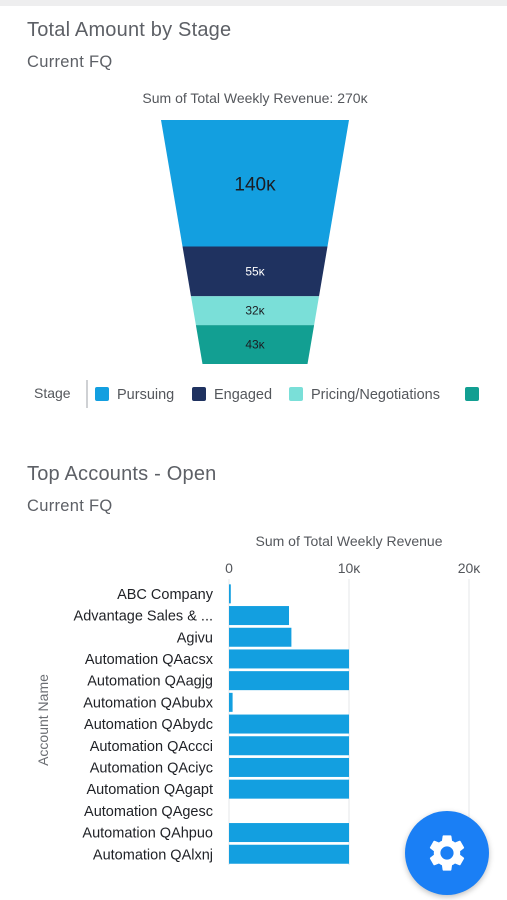 Image resolution: width=507 pixels, height=900 pixels. I want to click on funnel-value-label-1: 55κ, so click(255, 271).